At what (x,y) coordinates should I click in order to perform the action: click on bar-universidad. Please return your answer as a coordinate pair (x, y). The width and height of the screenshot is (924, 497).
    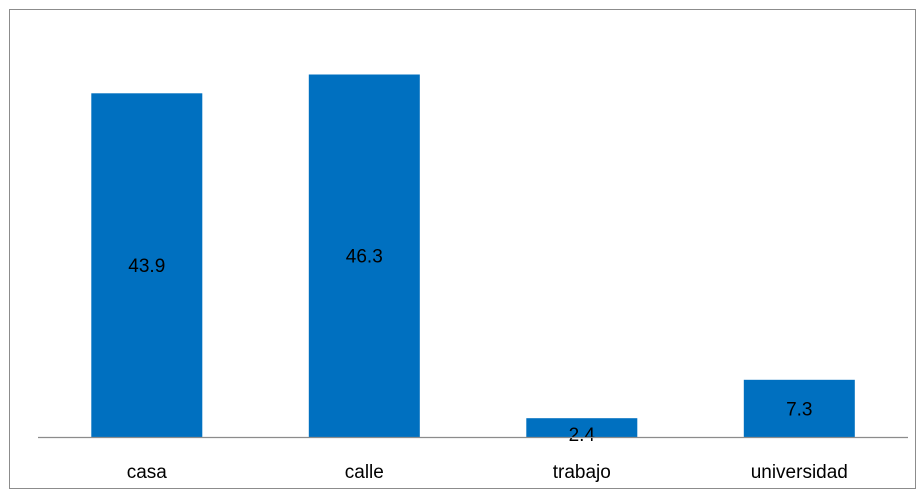
    Looking at the image, I should click on (799, 408).